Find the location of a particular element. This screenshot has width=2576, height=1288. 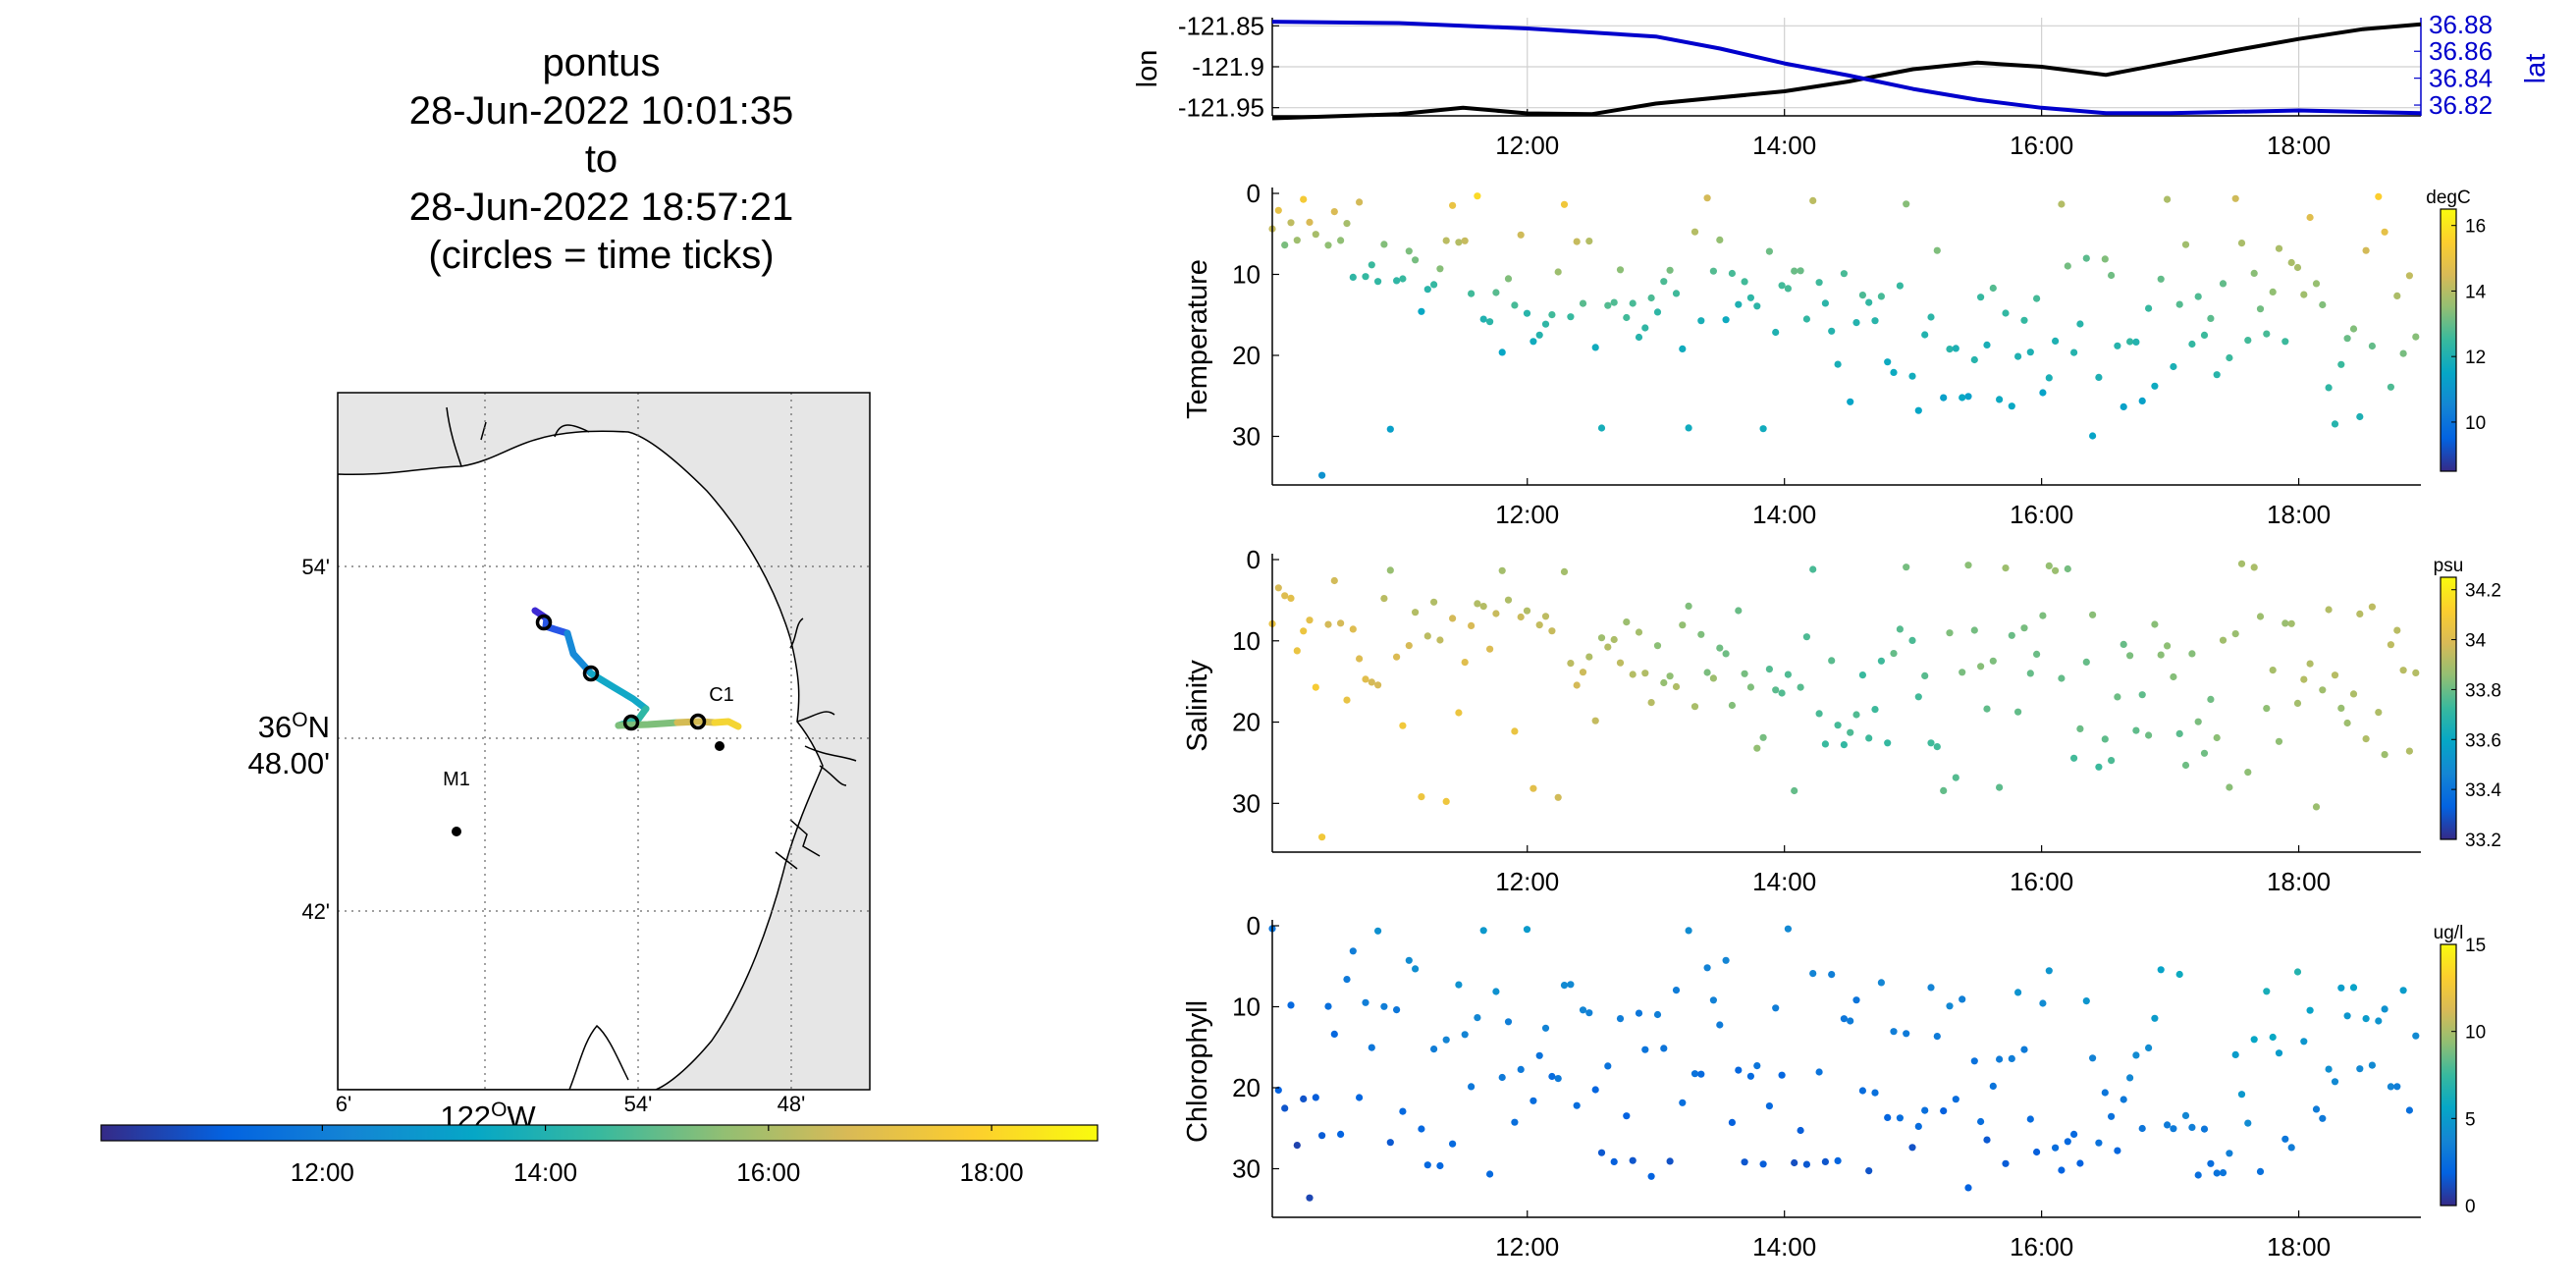

colorbar-tick-label: 16 is located at coordinates (2475, 227).